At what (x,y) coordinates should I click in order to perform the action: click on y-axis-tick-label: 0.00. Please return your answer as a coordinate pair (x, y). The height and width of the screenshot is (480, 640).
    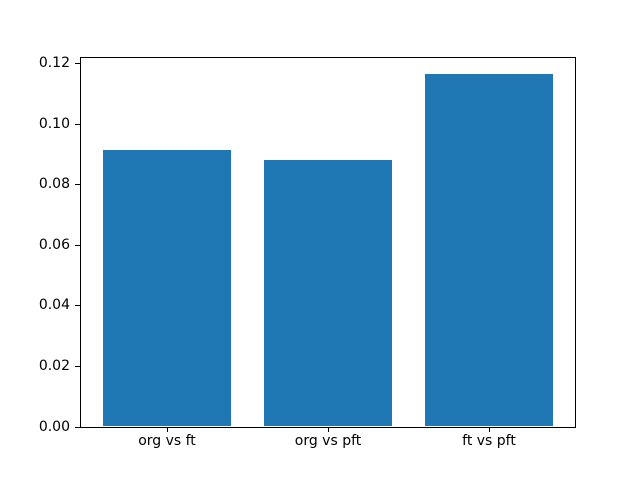
    Looking at the image, I should click on (54, 426).